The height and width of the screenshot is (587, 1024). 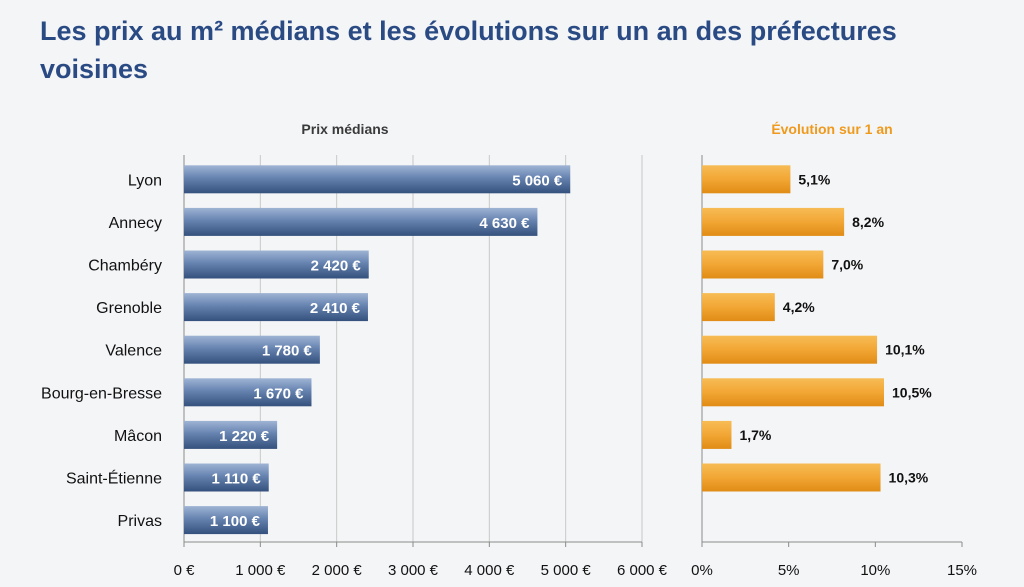 What do you see at coordinates (912, 392) in the screenshot?
I see `evolution-value-label: 10,5%` at bounding box center [912, 392].